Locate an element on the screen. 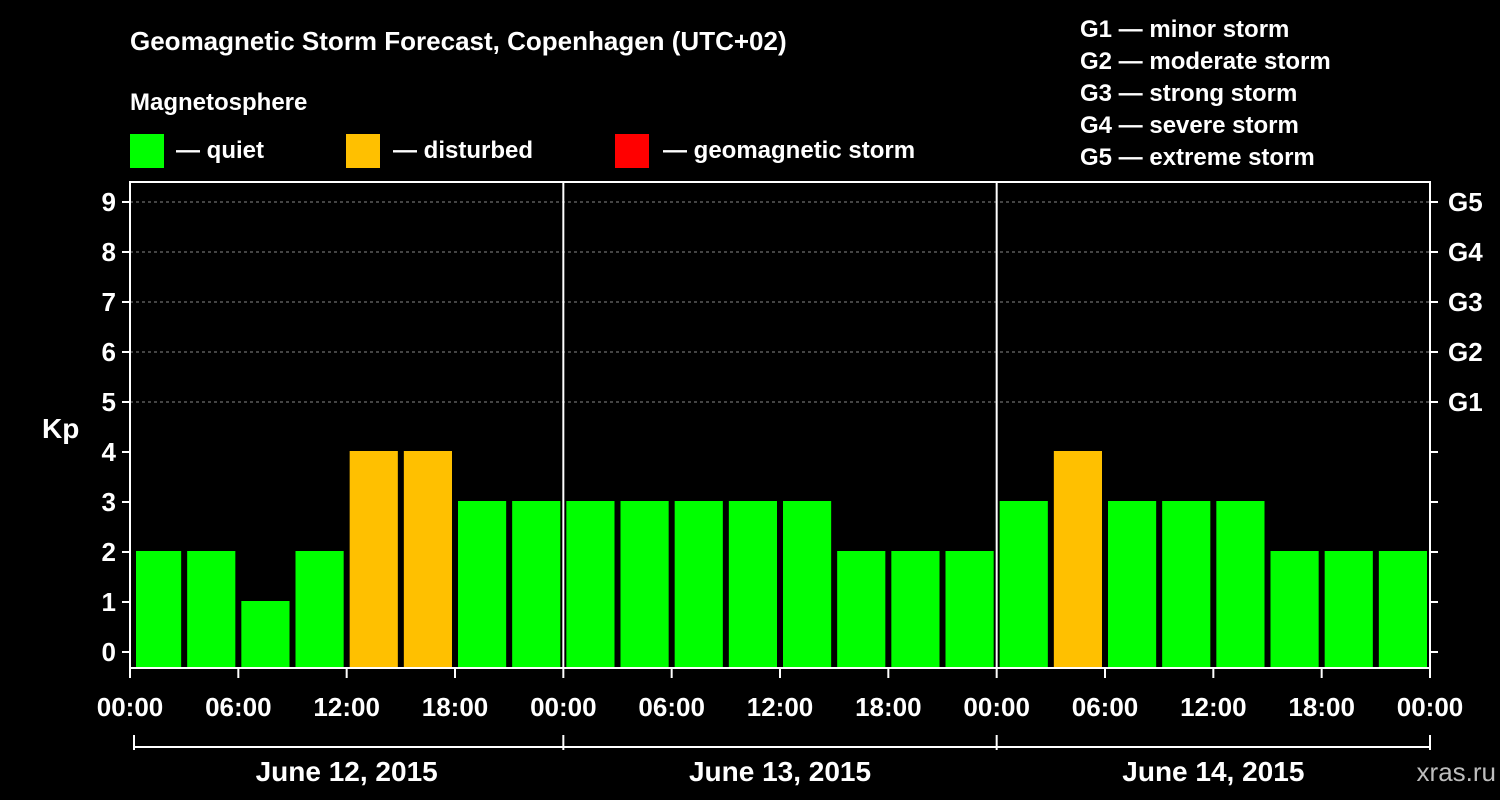 The width and height of the screenshot is (1500, 800). y-tick-label: 5 is located at coordinates (109, 402).